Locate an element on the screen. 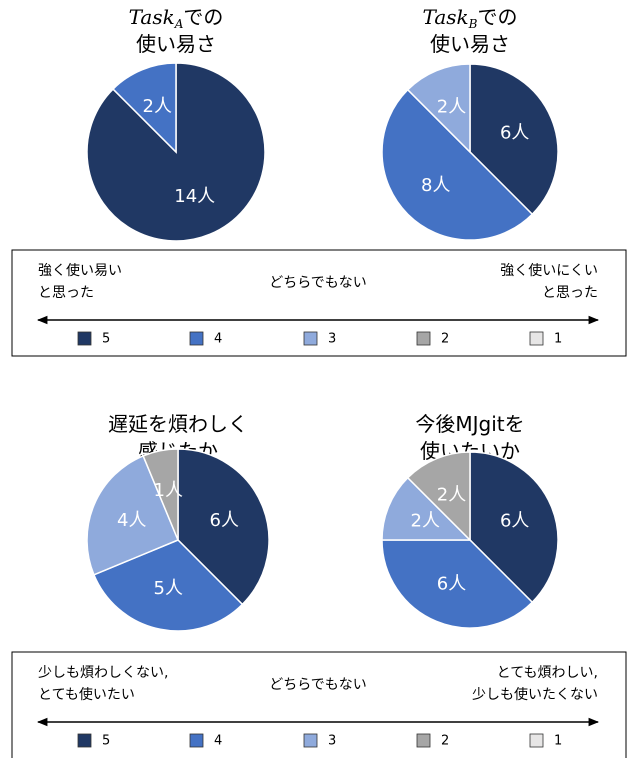  scale-left: 強く使い易い is located at coordinates (80, 270).